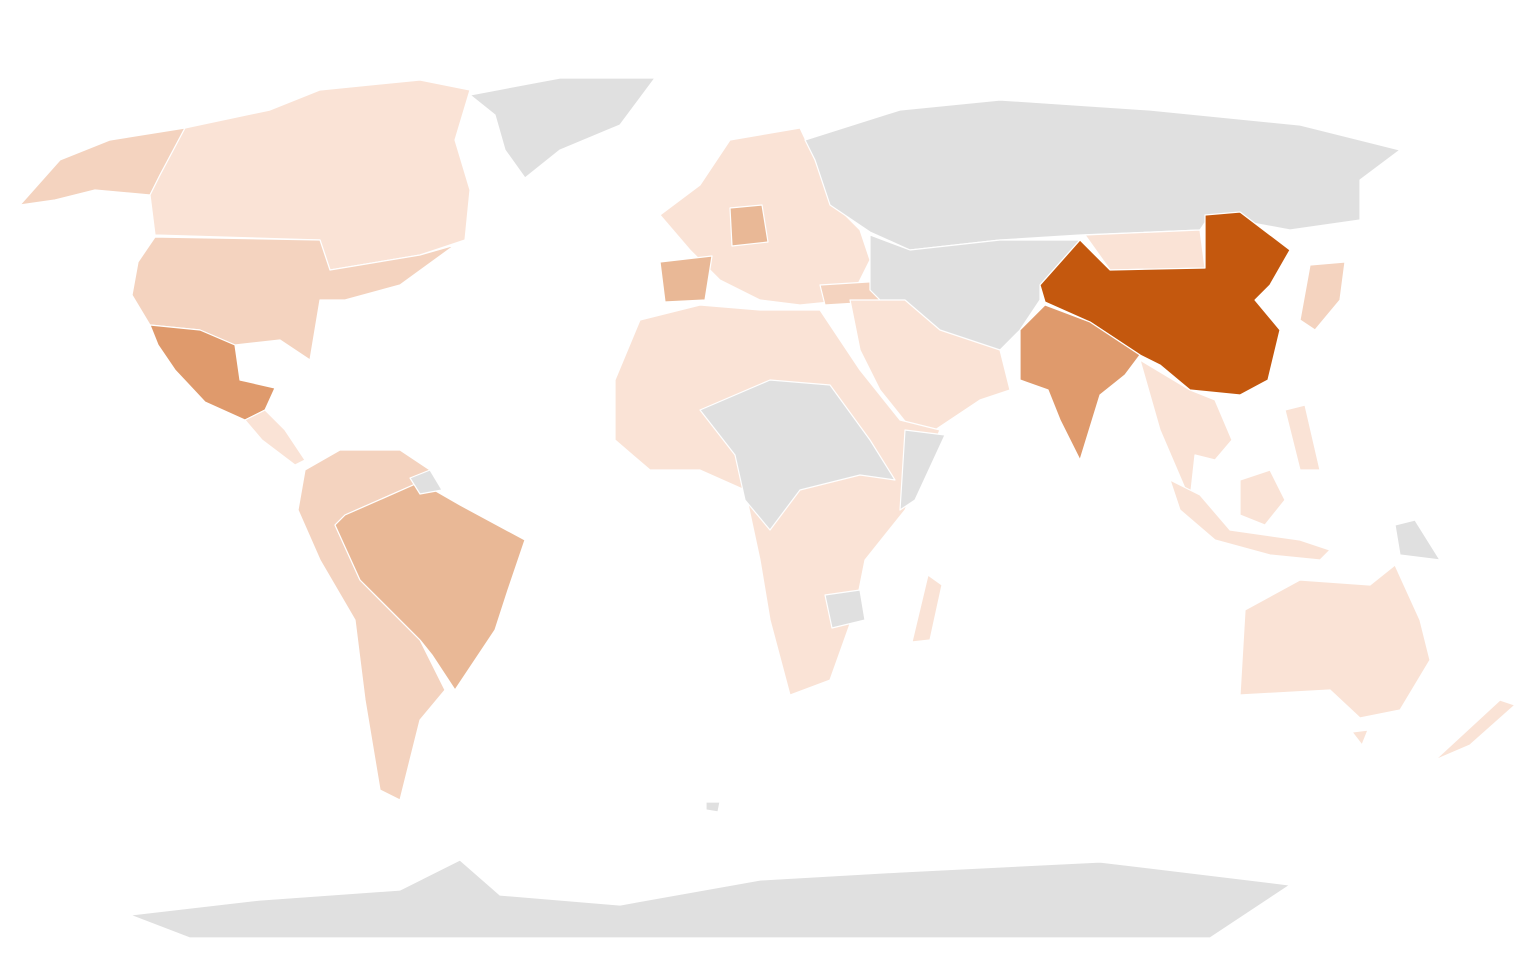 The image size is (1539, 955). What do you see at coordinates (275, 437) in the screenshot?
I see `region-central-america` at bounding box center [275, 437].